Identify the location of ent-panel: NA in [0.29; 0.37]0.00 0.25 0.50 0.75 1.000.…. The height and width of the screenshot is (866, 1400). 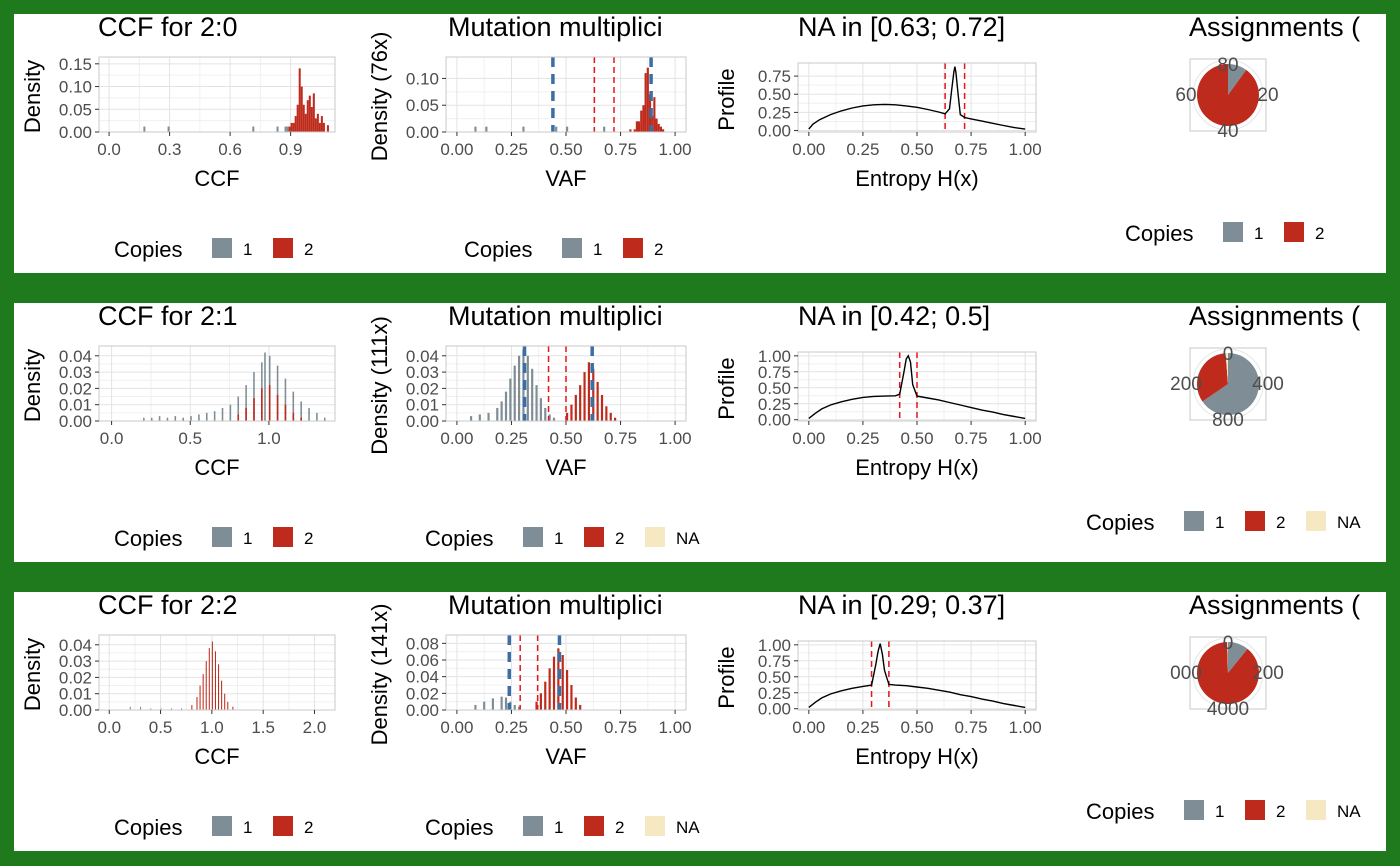
(878, 680).